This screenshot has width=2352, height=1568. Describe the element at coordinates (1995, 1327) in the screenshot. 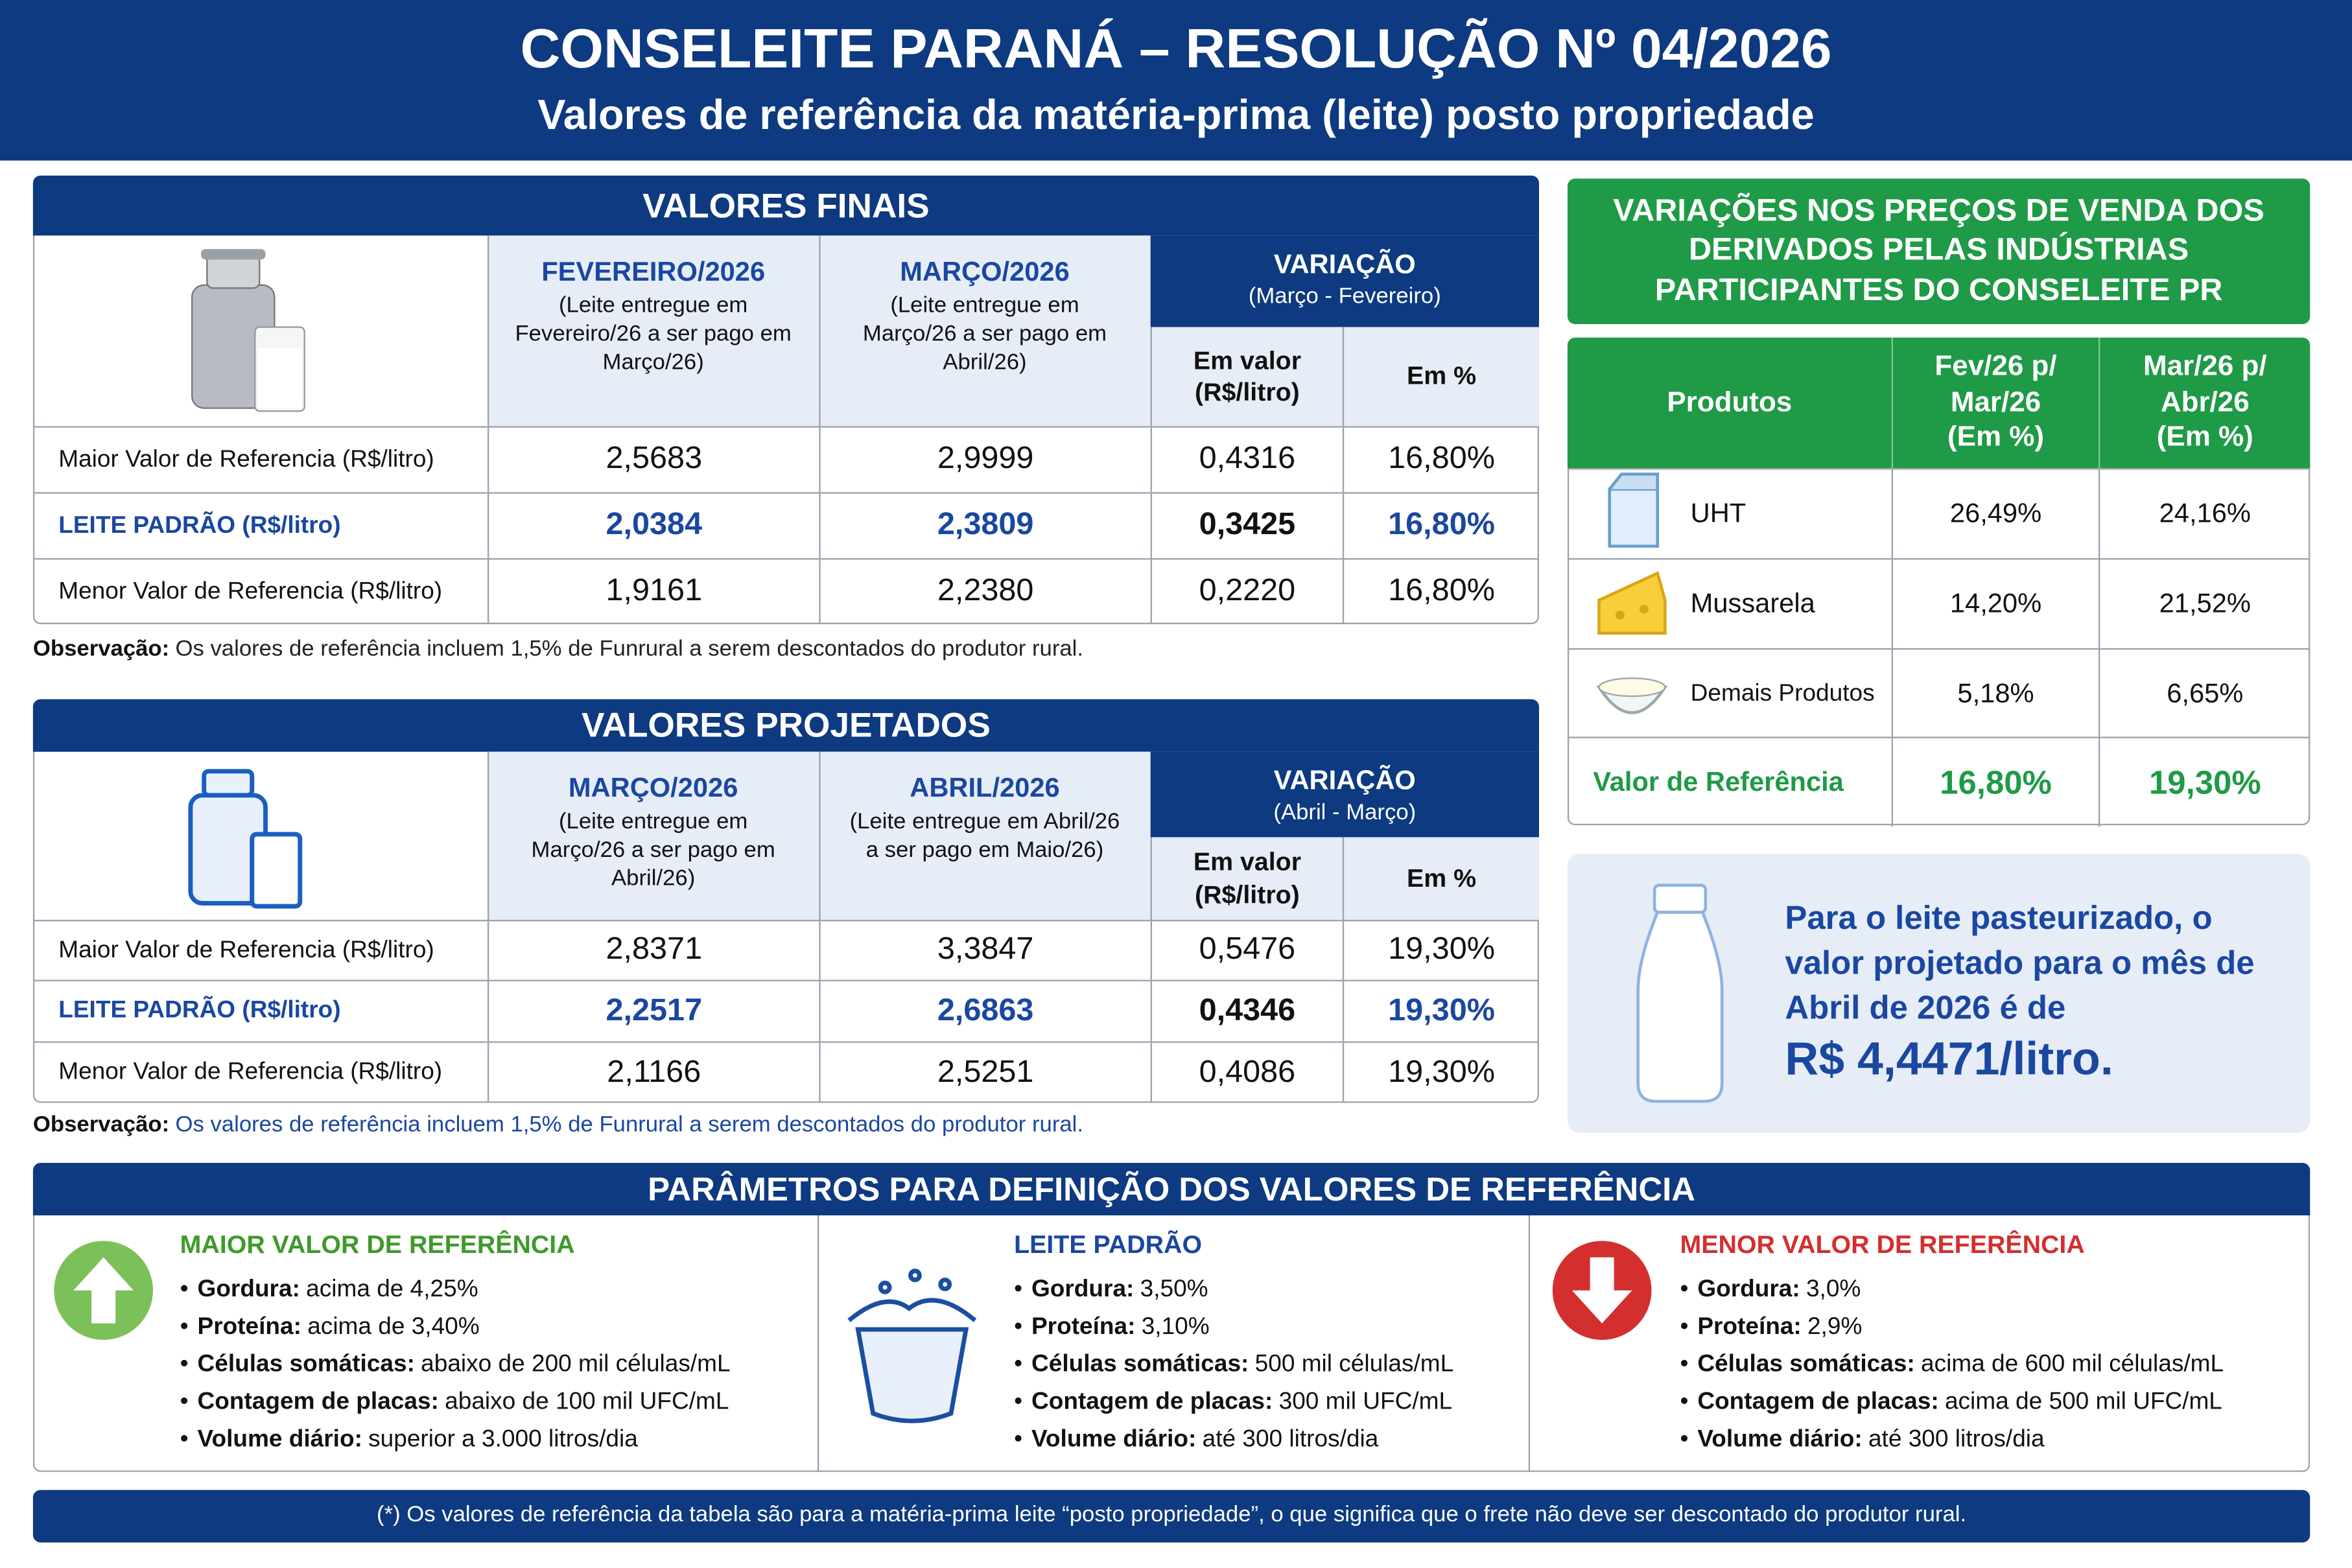

I see `parameter-item: Proteína:2,9%` at that location.